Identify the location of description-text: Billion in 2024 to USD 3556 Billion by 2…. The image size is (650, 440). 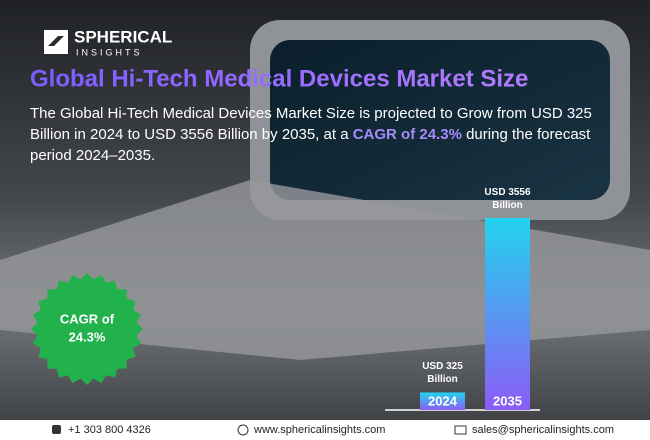
(191, 134).